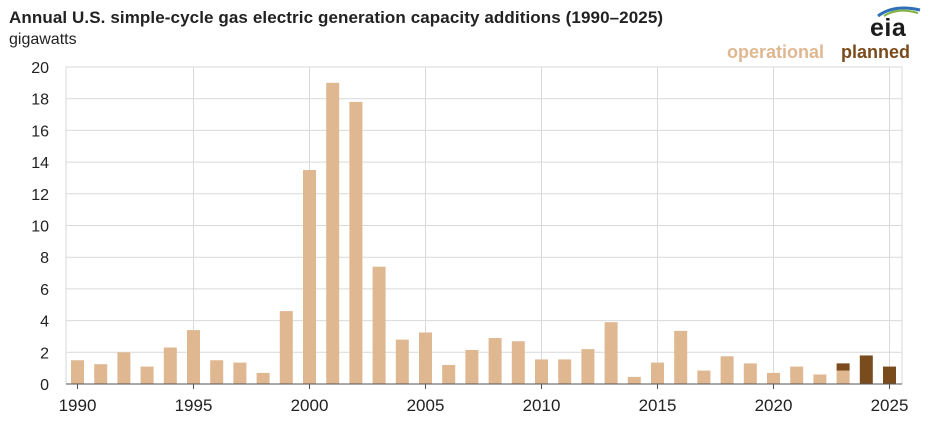 This screenshot has width=936, height=423. What do you see at coordinates (495, 361) in the screenshot?
I see `bar-operational-2008` at bounding box center [495, 361].